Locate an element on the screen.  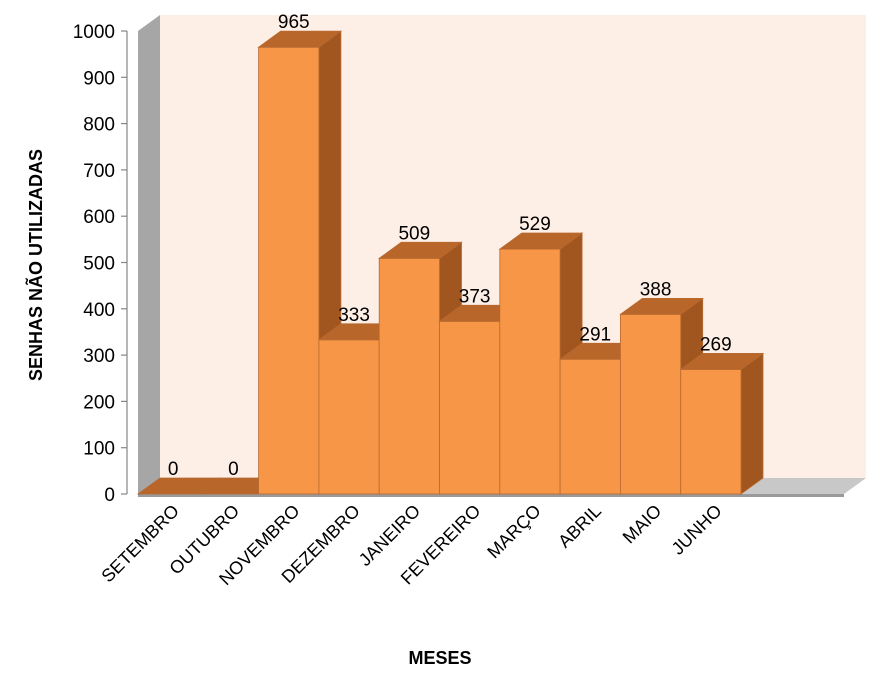
y-tick-label: 500 is located at coordinates (99, 264).